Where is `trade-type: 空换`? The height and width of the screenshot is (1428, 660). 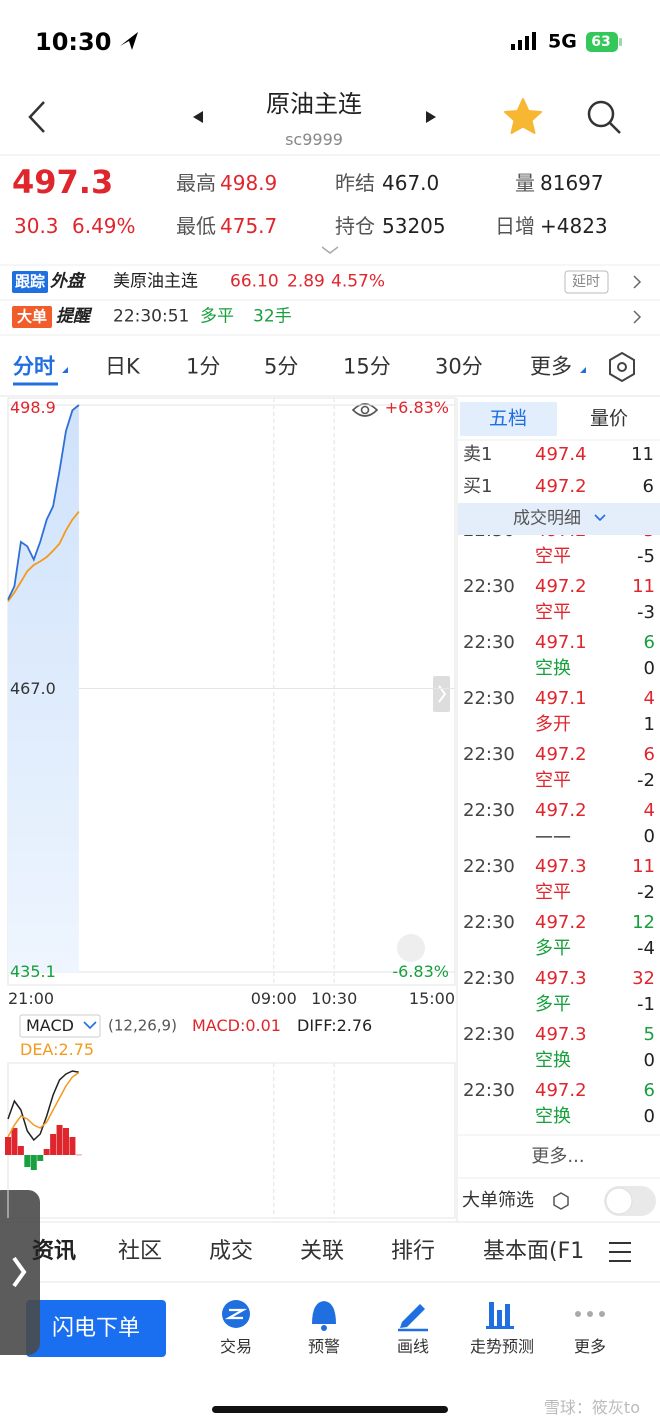 trade-type: 空换 is located at coordinates (553, 668).